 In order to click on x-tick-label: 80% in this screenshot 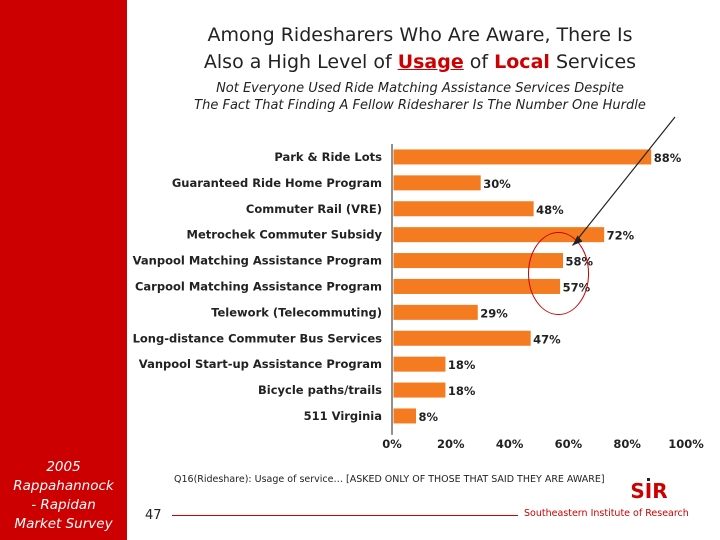, I will do `click(627, 444)`.